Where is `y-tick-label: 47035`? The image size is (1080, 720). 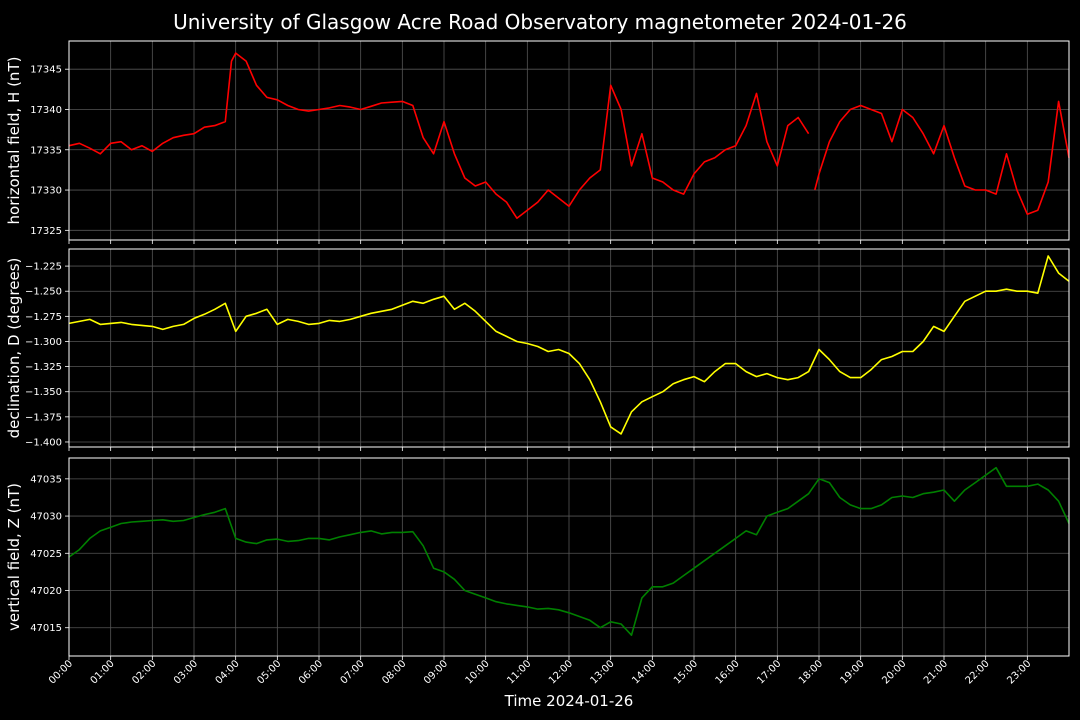
y-tick-label: 47035 is located at coordinates (46, 479).